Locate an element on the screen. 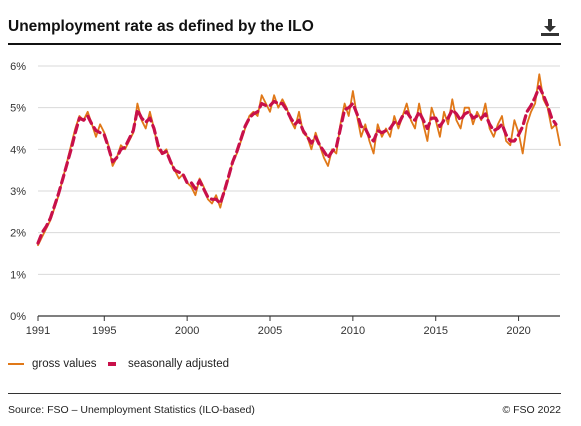 This screenshot has height=426, width=581. y-tick-label: 2% is located at coordinates (18, 234).